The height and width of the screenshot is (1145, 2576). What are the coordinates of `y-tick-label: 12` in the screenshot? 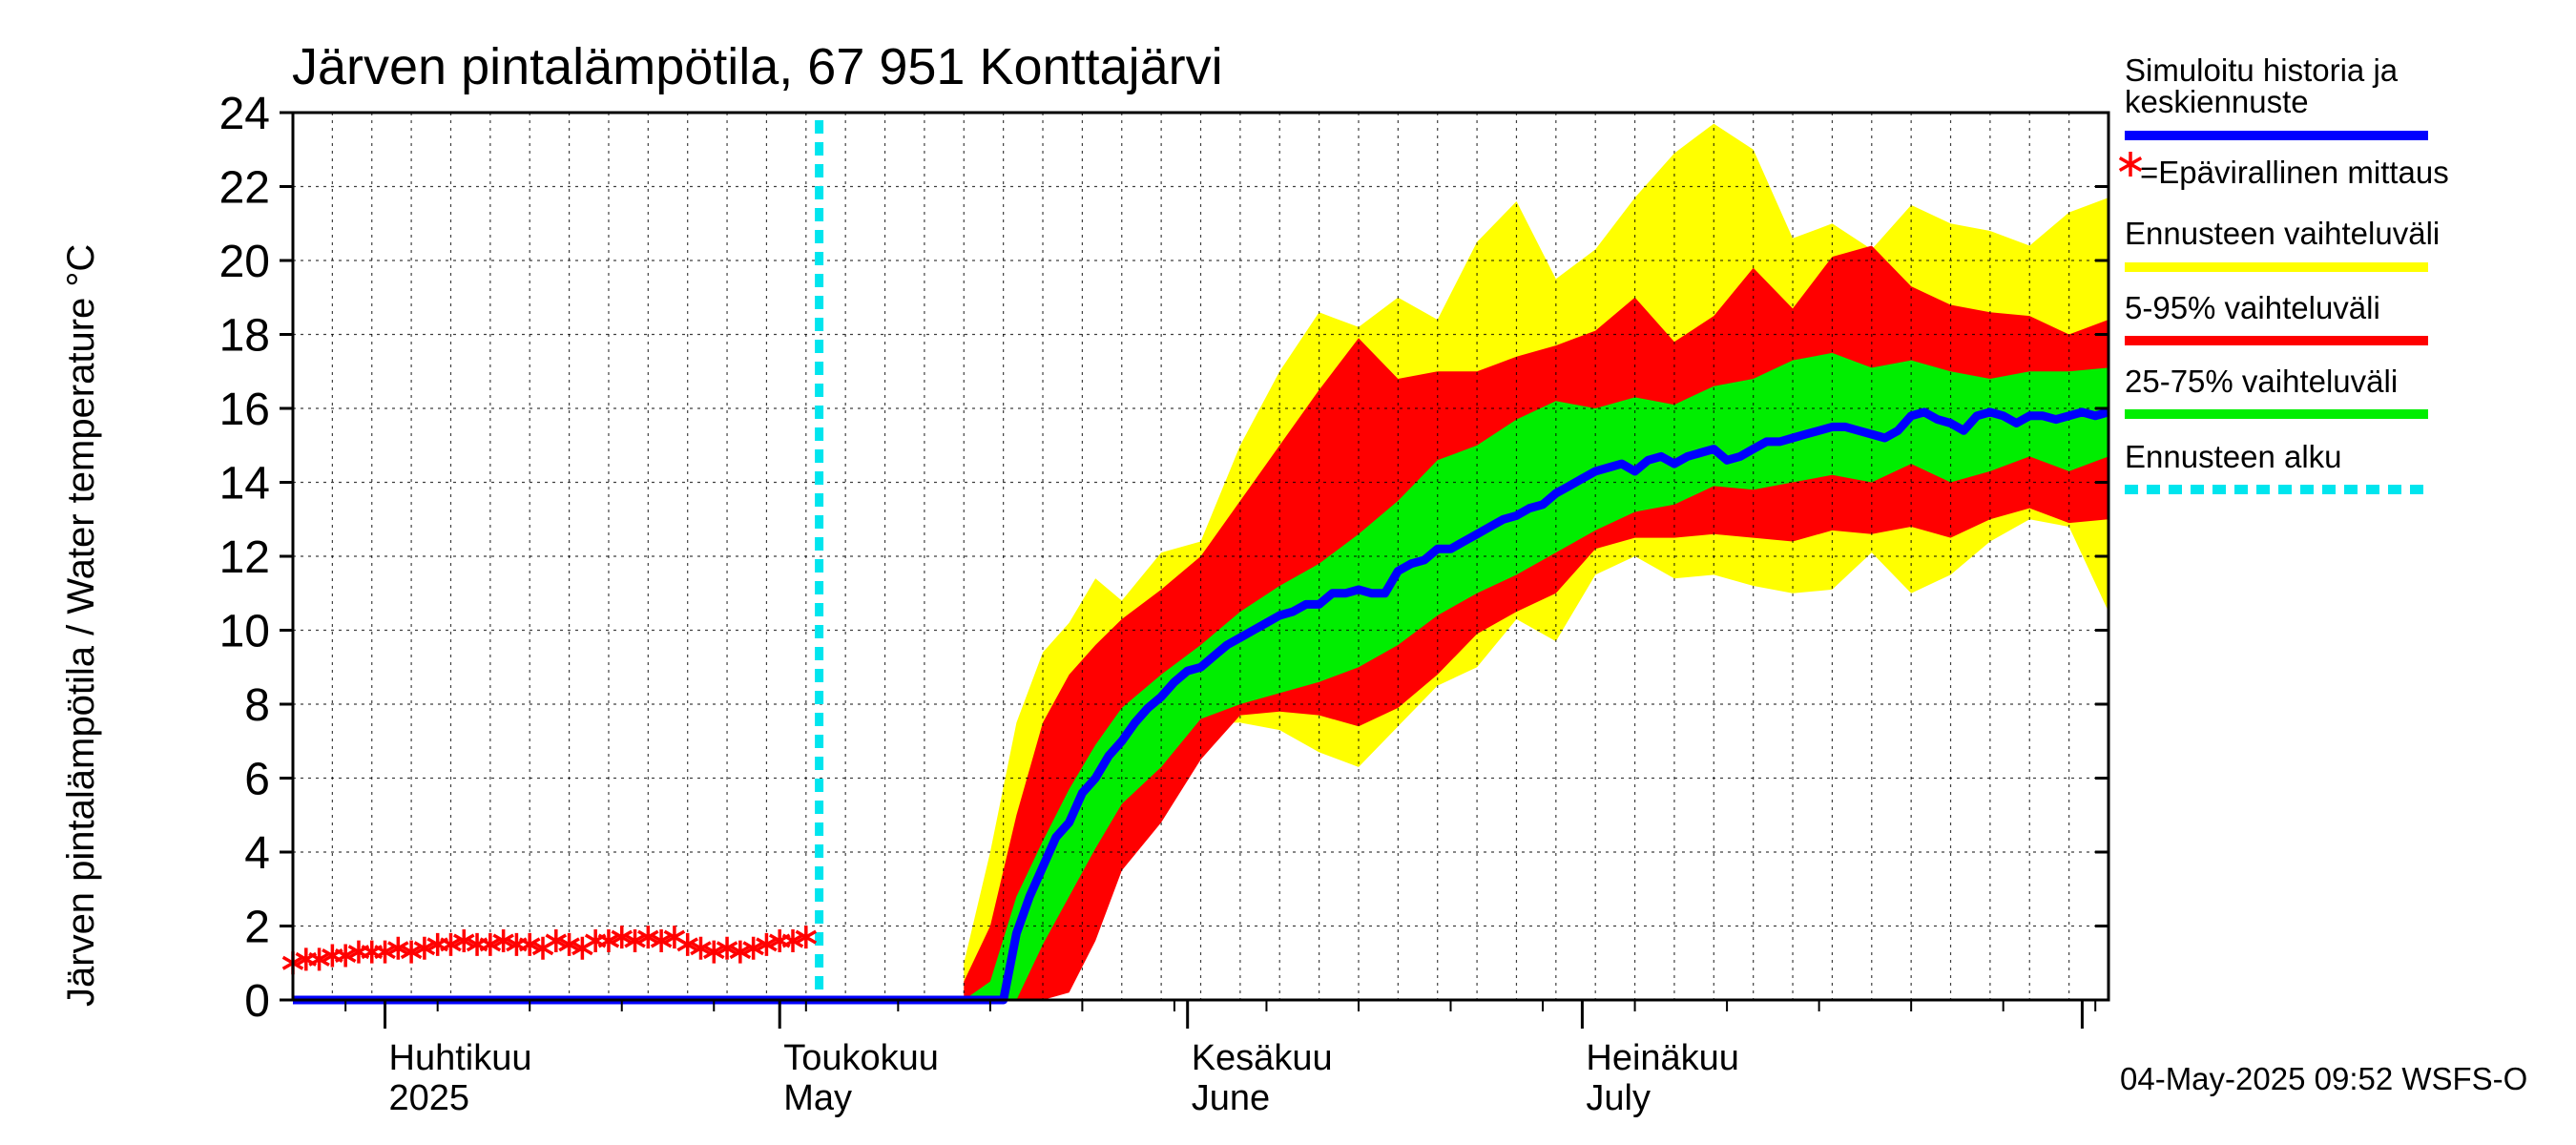 It's located at (244, 557).